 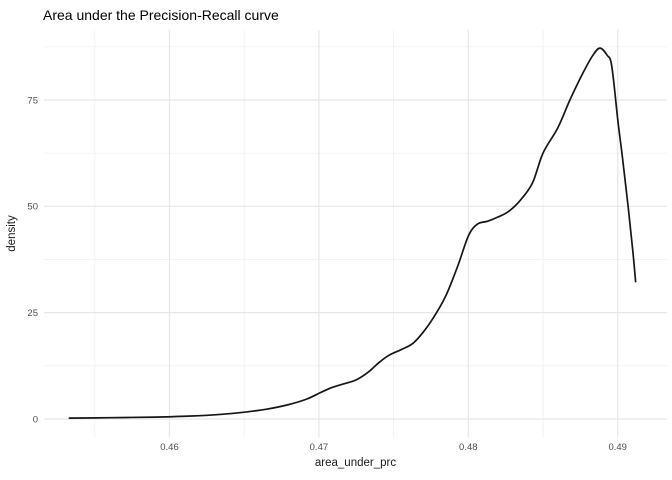 I want to click on x-tick-label: 0.46, so click(x=169, y=447).